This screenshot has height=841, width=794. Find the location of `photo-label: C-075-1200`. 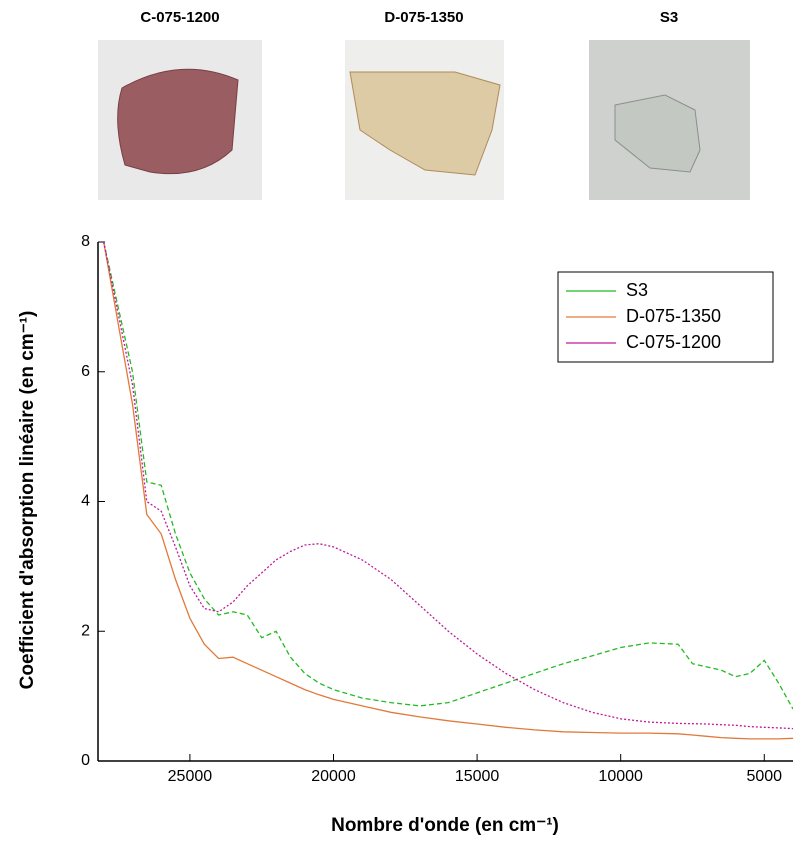

photo-label: C-075-1200 is located at coordinates (179, 17).